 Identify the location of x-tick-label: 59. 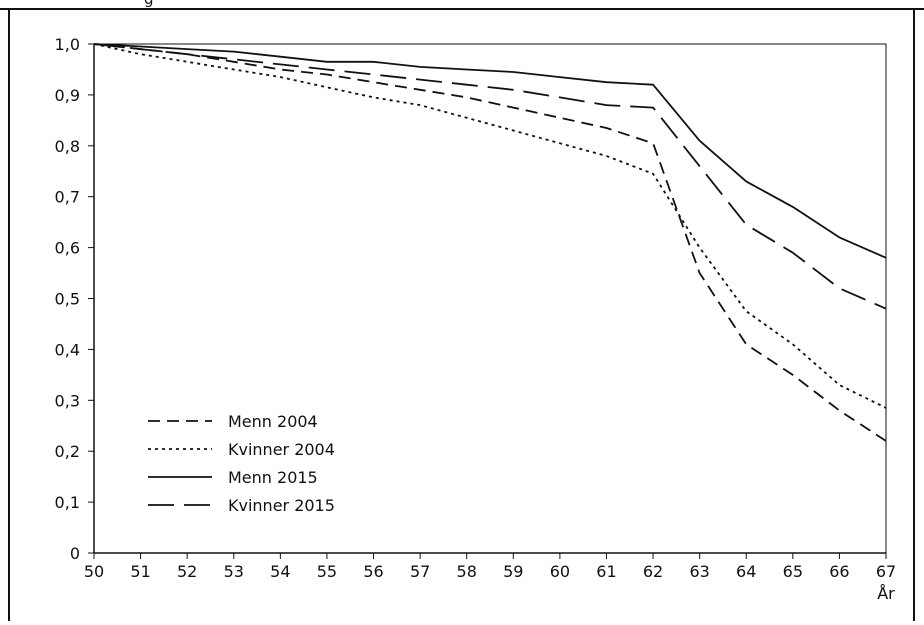
(513, 571).